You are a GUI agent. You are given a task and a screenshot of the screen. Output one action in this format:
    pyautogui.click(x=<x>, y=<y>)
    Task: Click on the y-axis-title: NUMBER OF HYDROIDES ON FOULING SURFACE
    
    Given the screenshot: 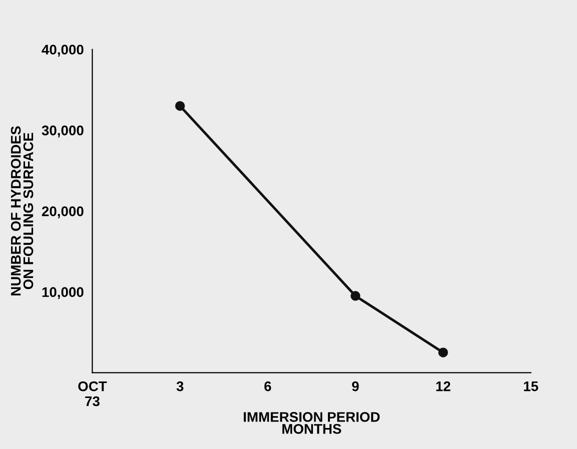 What is the action you would take?
    pyautogui.click(x=22, y=211)
    